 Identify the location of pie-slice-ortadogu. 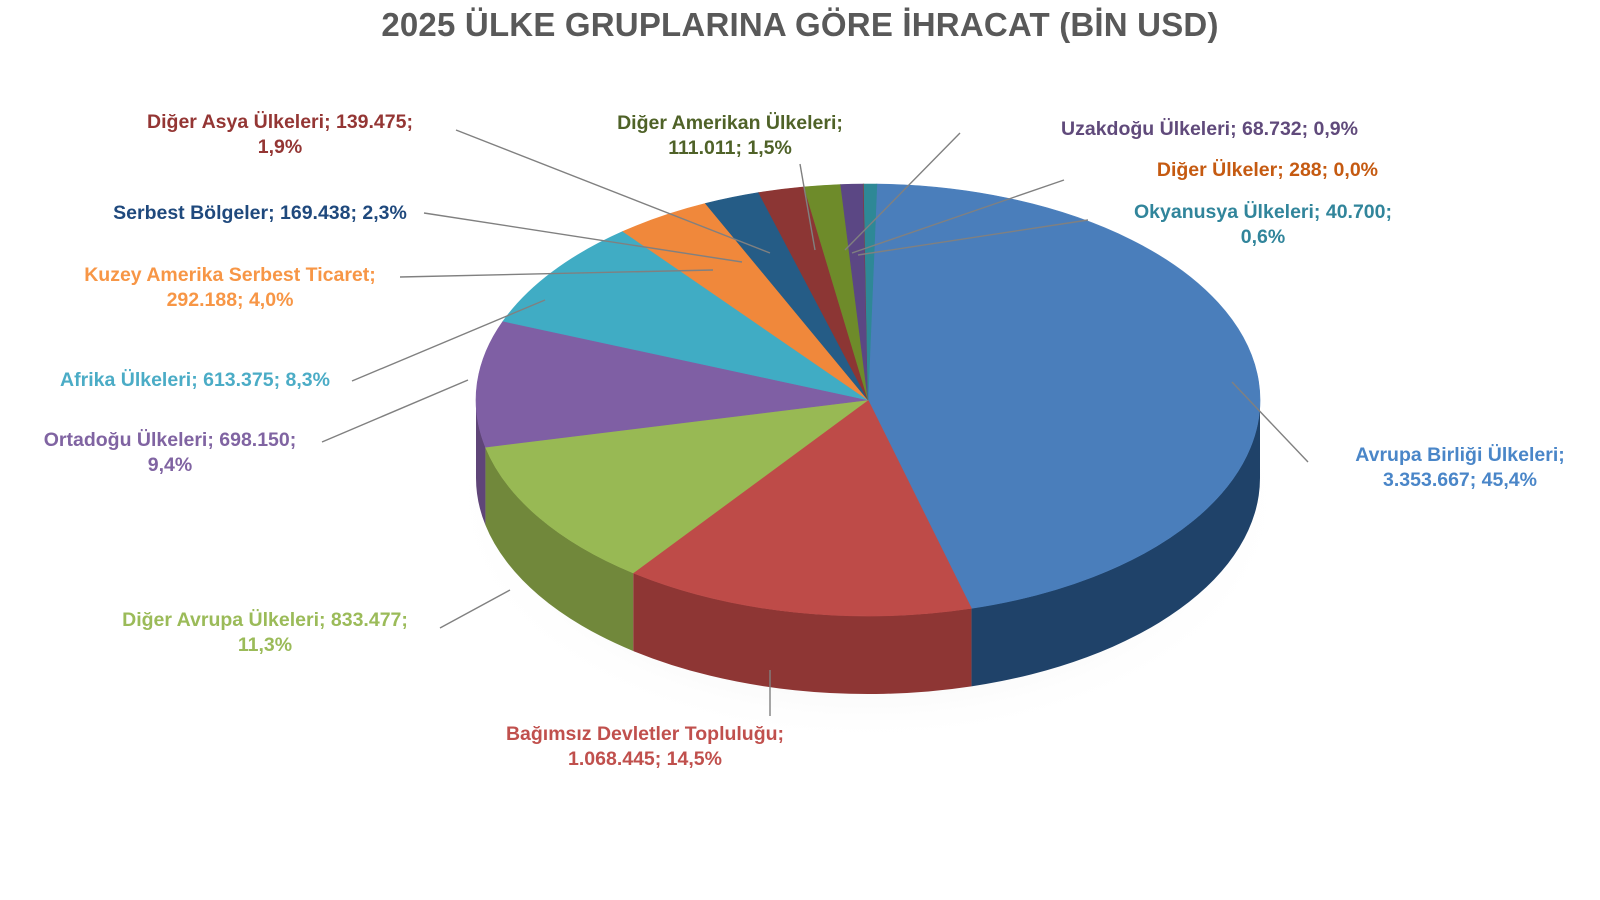
(672, 384).